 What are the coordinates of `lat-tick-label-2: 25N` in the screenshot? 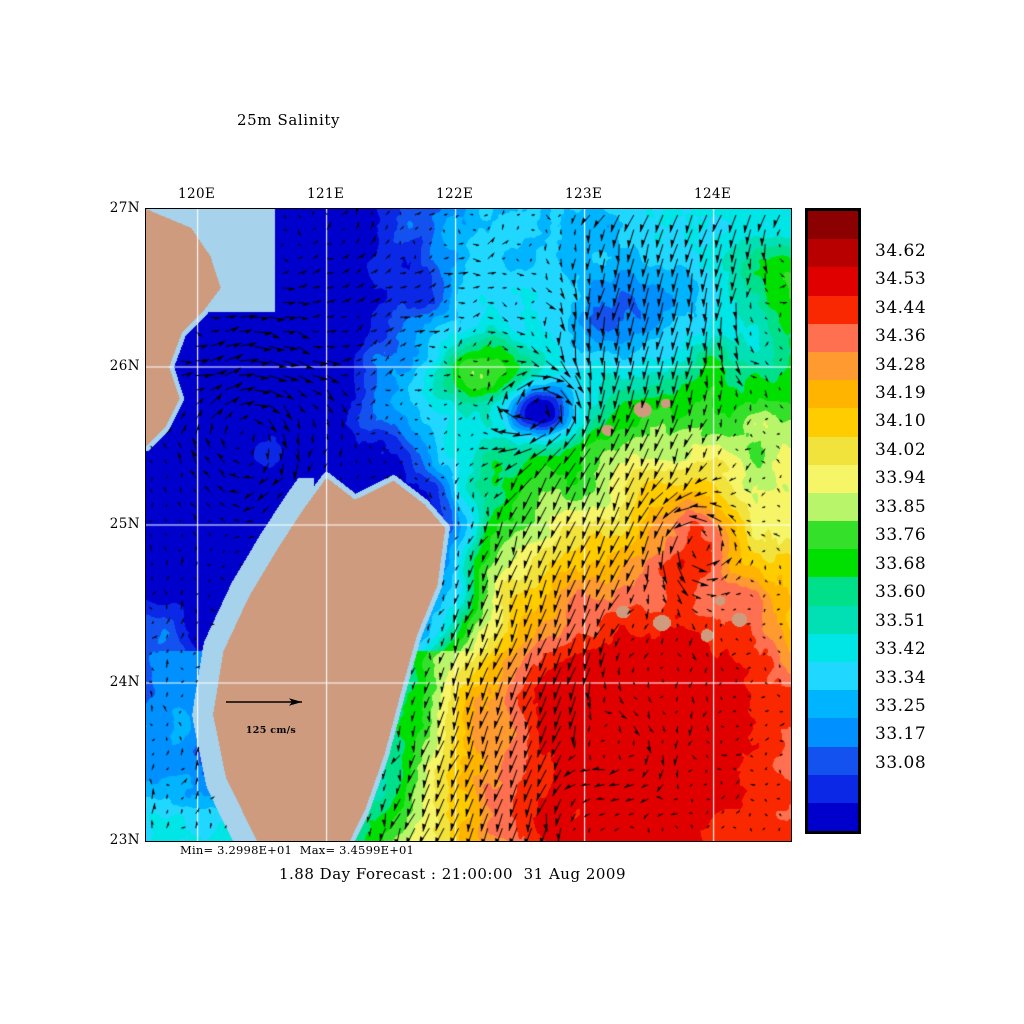 It's located at (124, 524).